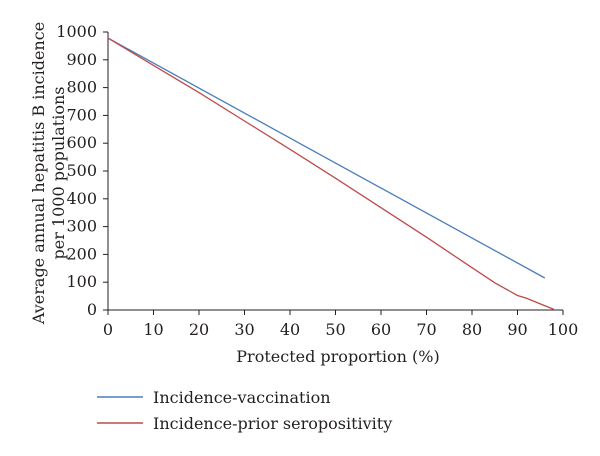 The width and height of the screenshot is (600, 456). Describe the element at coordinates (426, 329) in the screenshot. I see `x-tick-label: 70` at that location.